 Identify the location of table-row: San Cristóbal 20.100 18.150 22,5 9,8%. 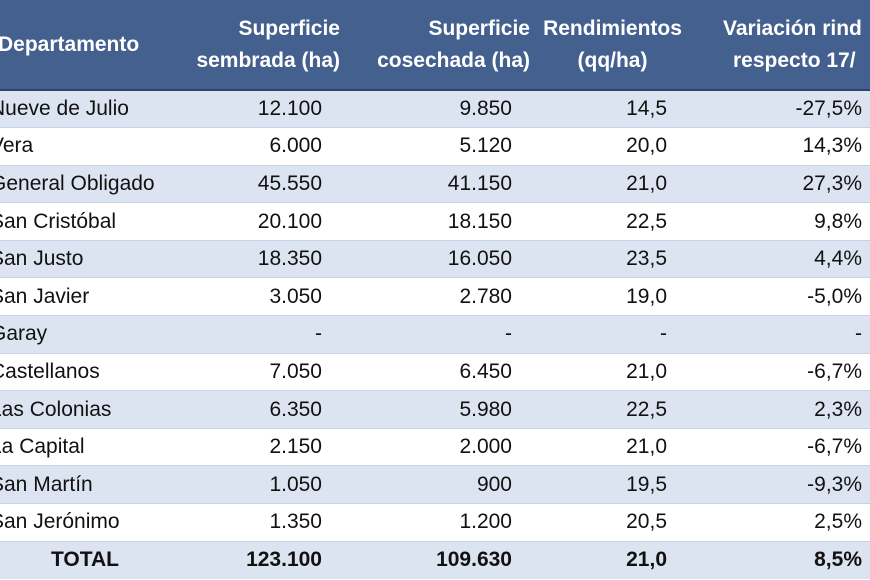
(435, 221).